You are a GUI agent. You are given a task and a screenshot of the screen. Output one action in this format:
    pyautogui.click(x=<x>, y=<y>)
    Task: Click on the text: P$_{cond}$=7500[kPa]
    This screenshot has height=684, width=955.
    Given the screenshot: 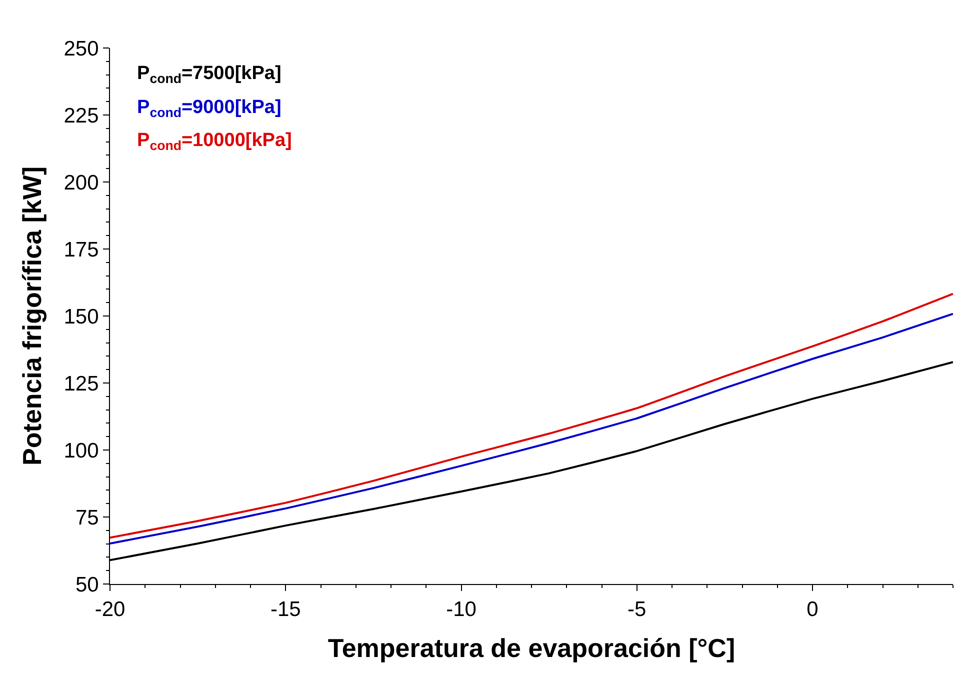 What is the action you would take?
    pyautogui.click(x=209, y=74)
    